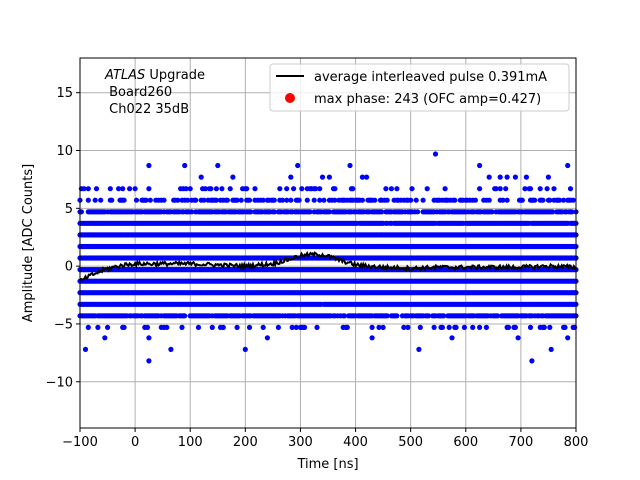  Describe the element at coordinates (63, 324) in the screenshot. I see `y-tick-label: −5` at that location.